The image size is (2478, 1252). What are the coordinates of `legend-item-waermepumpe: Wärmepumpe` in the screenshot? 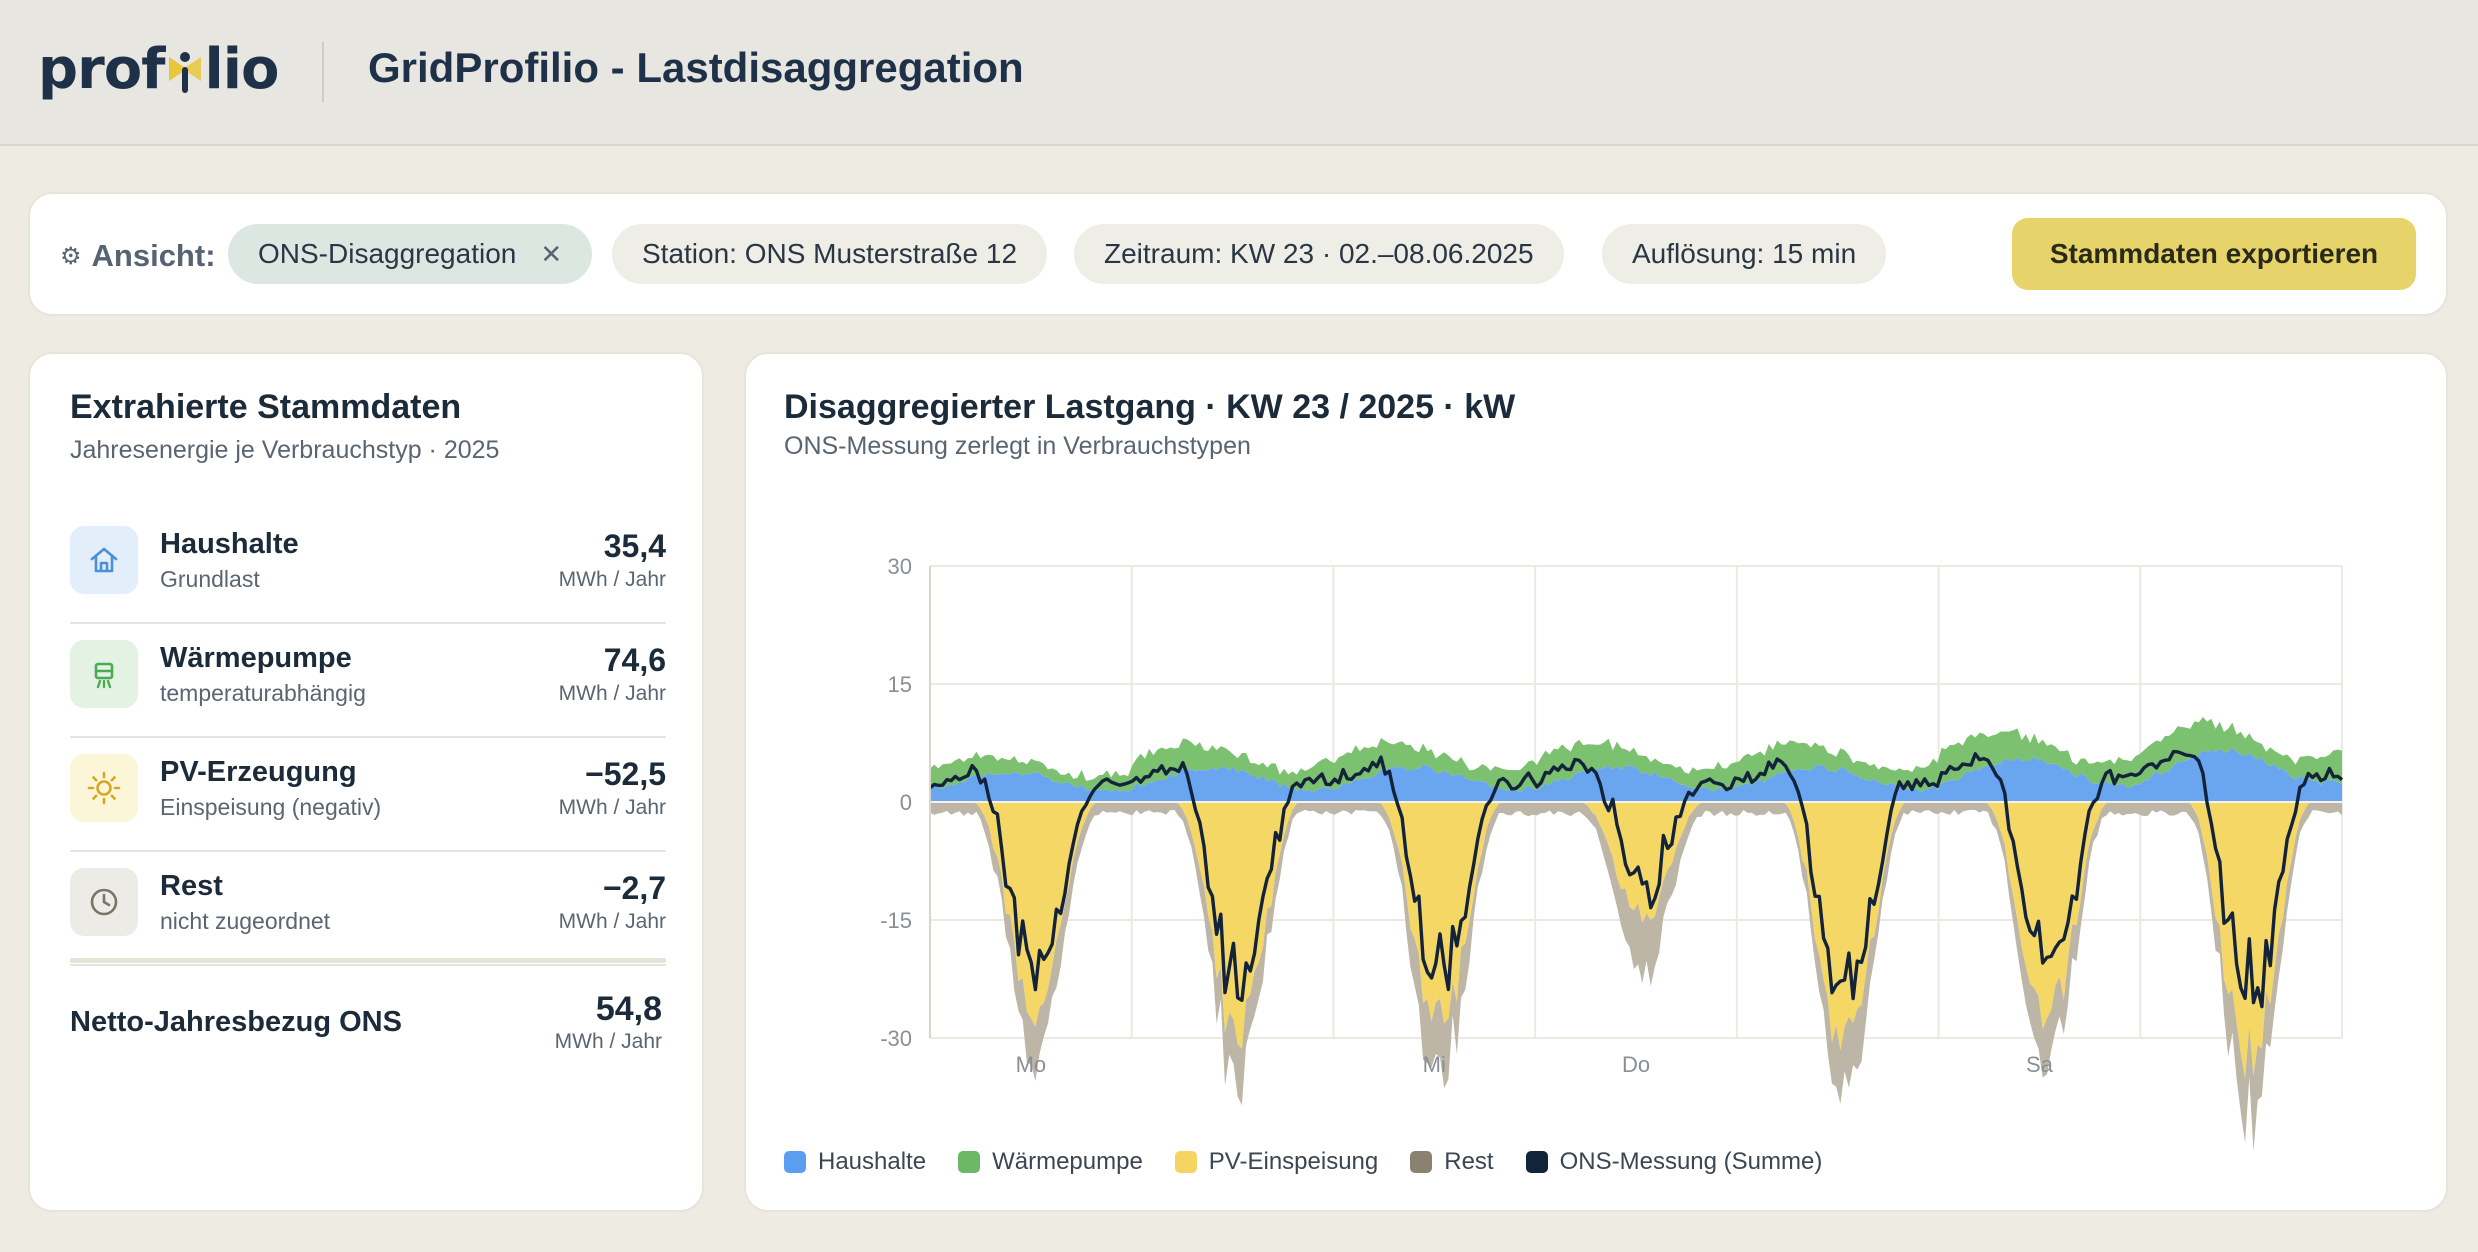 It's located at (1050, 1162).